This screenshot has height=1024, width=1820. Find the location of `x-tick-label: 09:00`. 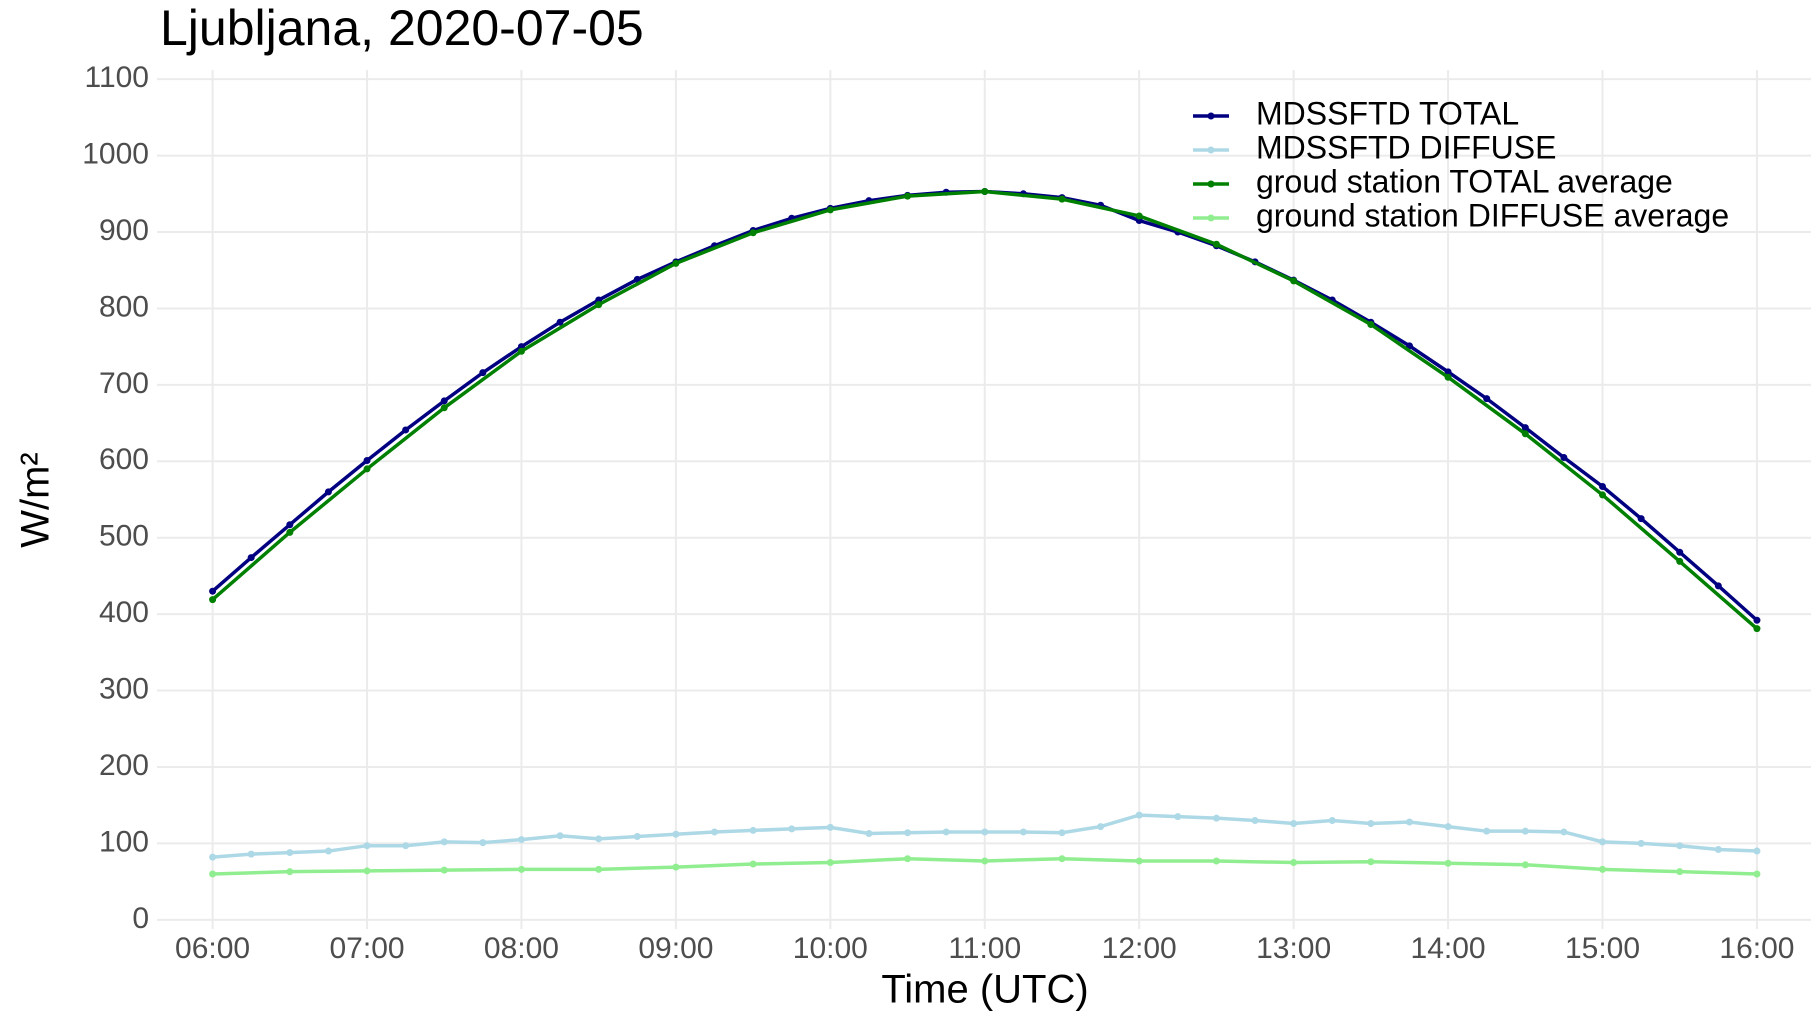

x-tick-label: 09:00 is located at coordinates (675, 948).